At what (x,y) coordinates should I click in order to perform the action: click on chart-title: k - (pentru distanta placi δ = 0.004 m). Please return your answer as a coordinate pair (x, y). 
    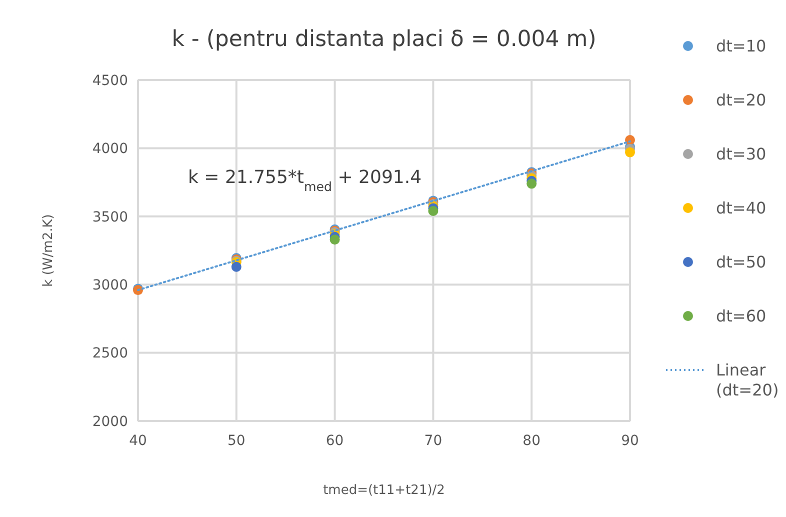
    Looking at the image, I should click on (384, 39).